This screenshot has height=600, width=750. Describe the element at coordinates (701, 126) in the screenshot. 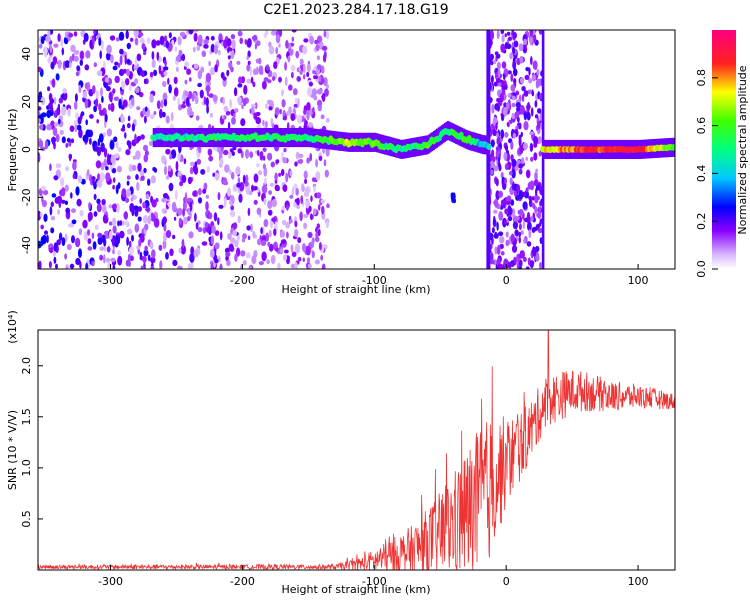

I see `colorbar-tick-label: 0.6` at that location.